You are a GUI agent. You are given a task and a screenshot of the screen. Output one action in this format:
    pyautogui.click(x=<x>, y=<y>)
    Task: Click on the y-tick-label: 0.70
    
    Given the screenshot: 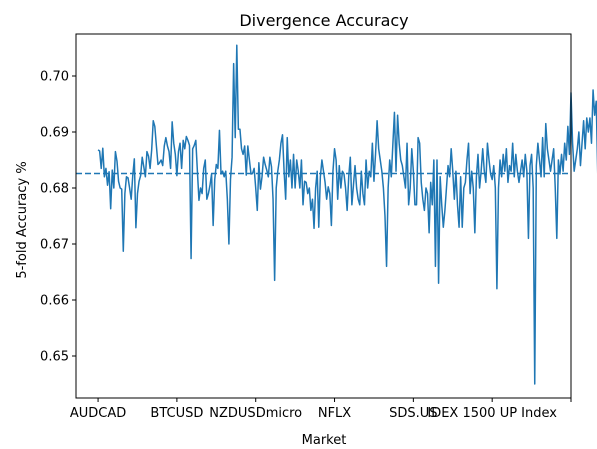 What is the action you would take?
    pyautogui.click(x=54, y=77)
    